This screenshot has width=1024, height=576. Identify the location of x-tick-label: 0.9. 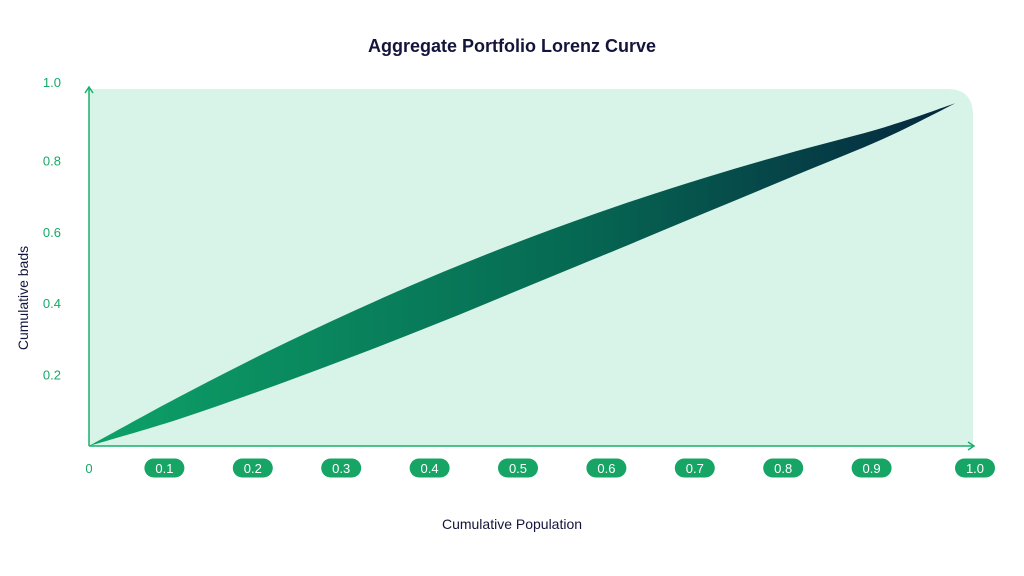
(872, 468).